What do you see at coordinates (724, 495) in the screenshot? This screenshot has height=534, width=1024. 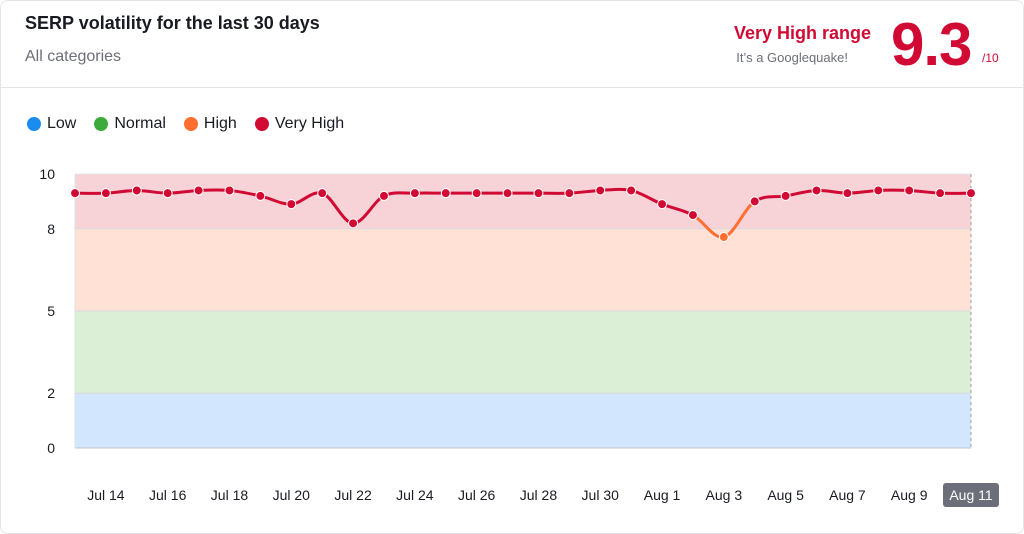 I see `x-tick-label: Aug 3` at bounding box center [724, 495].